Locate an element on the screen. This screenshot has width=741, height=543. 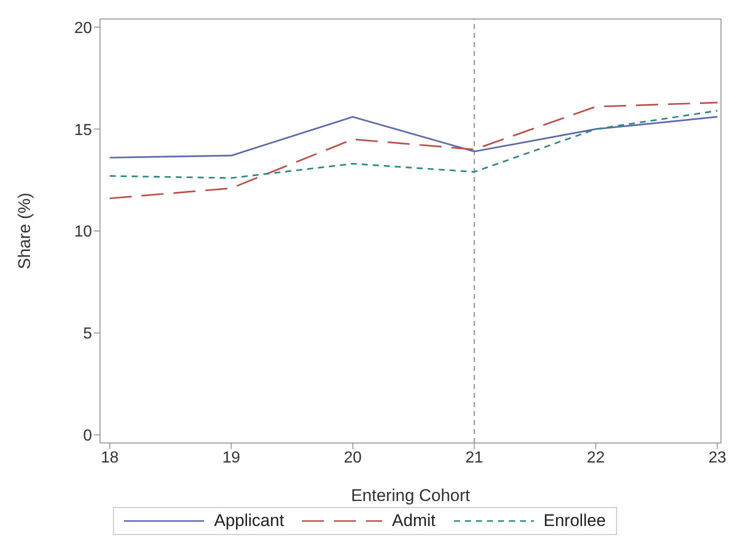
x-tick-label: 23 is located at coordinates (717, 457).